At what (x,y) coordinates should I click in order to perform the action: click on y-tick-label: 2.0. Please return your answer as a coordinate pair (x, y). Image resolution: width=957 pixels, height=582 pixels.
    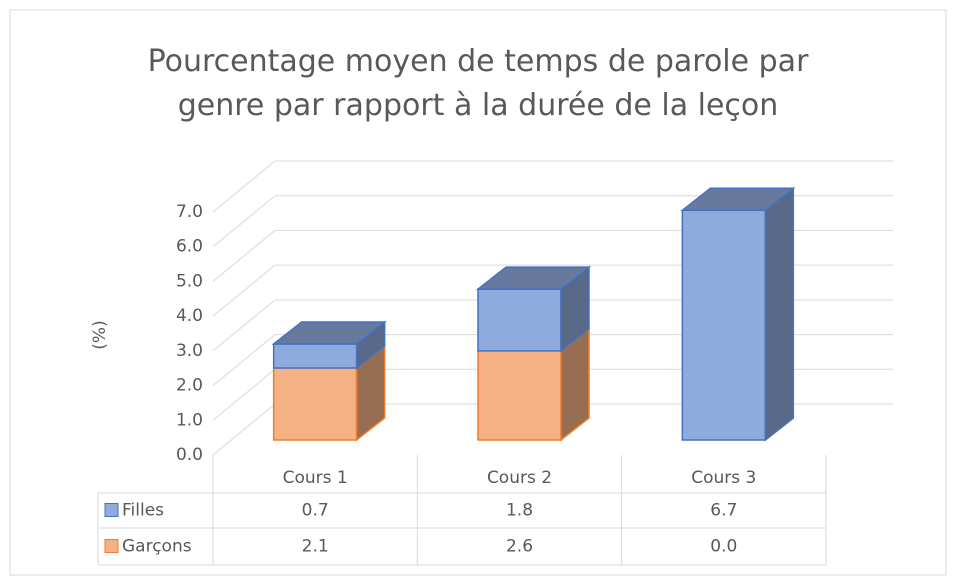
    Looking at the image, I should click on (189, 386).